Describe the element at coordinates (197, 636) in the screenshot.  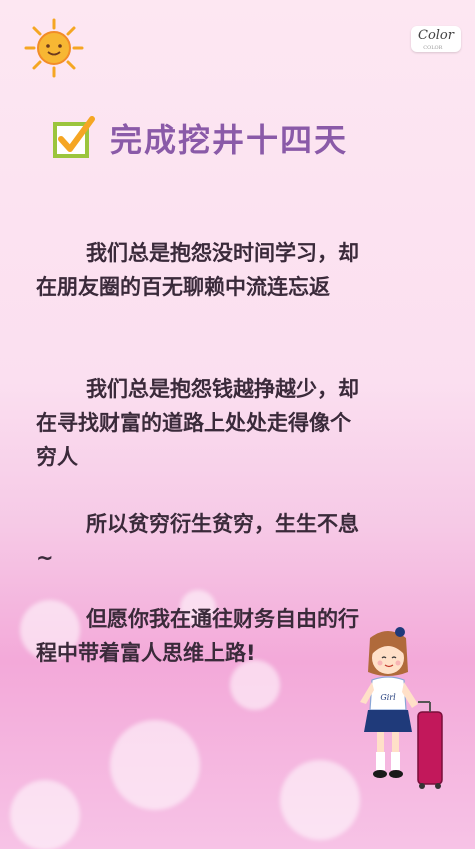
I see `paragraph-4: 但愿你我在通往财务自由的行程中带着富人思维上路!` at that location.